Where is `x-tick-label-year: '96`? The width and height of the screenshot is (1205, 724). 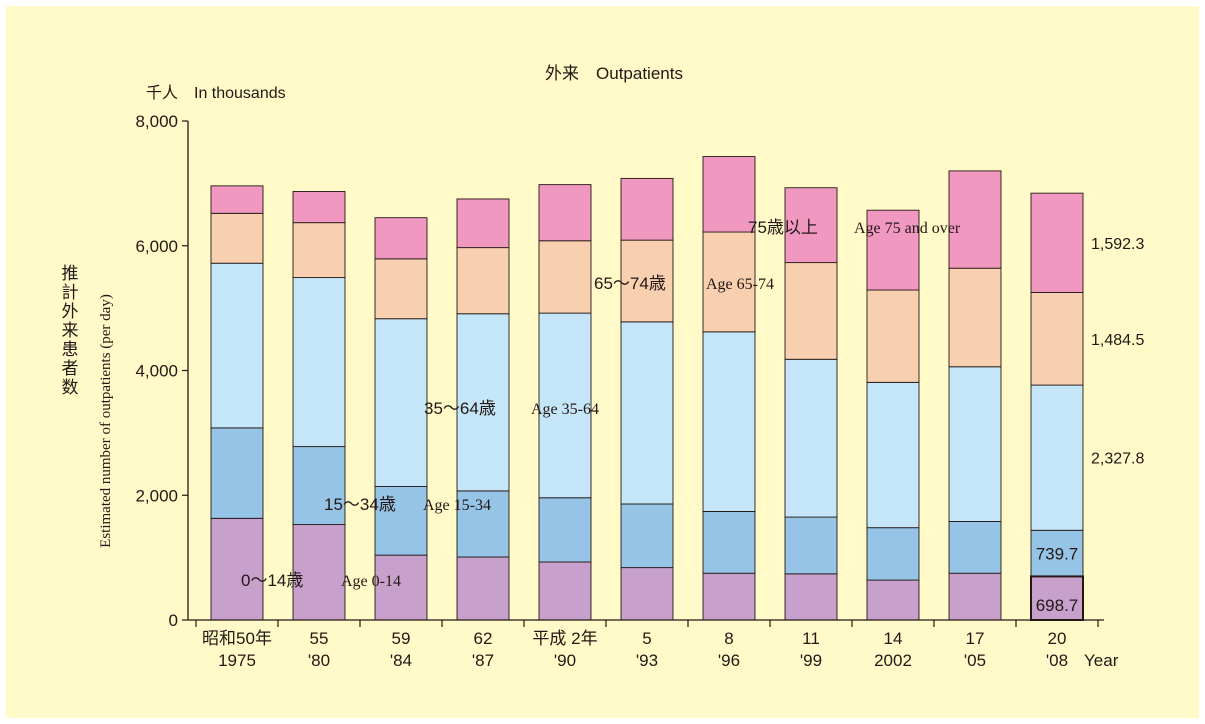
x-tick-label-year: '96 is located at coordinates (729, 660).